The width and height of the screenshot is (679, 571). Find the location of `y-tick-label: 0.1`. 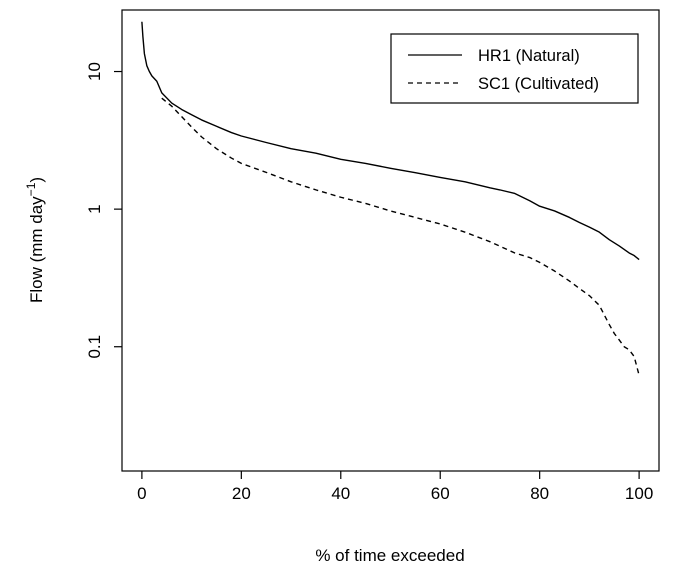

y-tick-label: 0.1 is located at coordinates (94, 347).